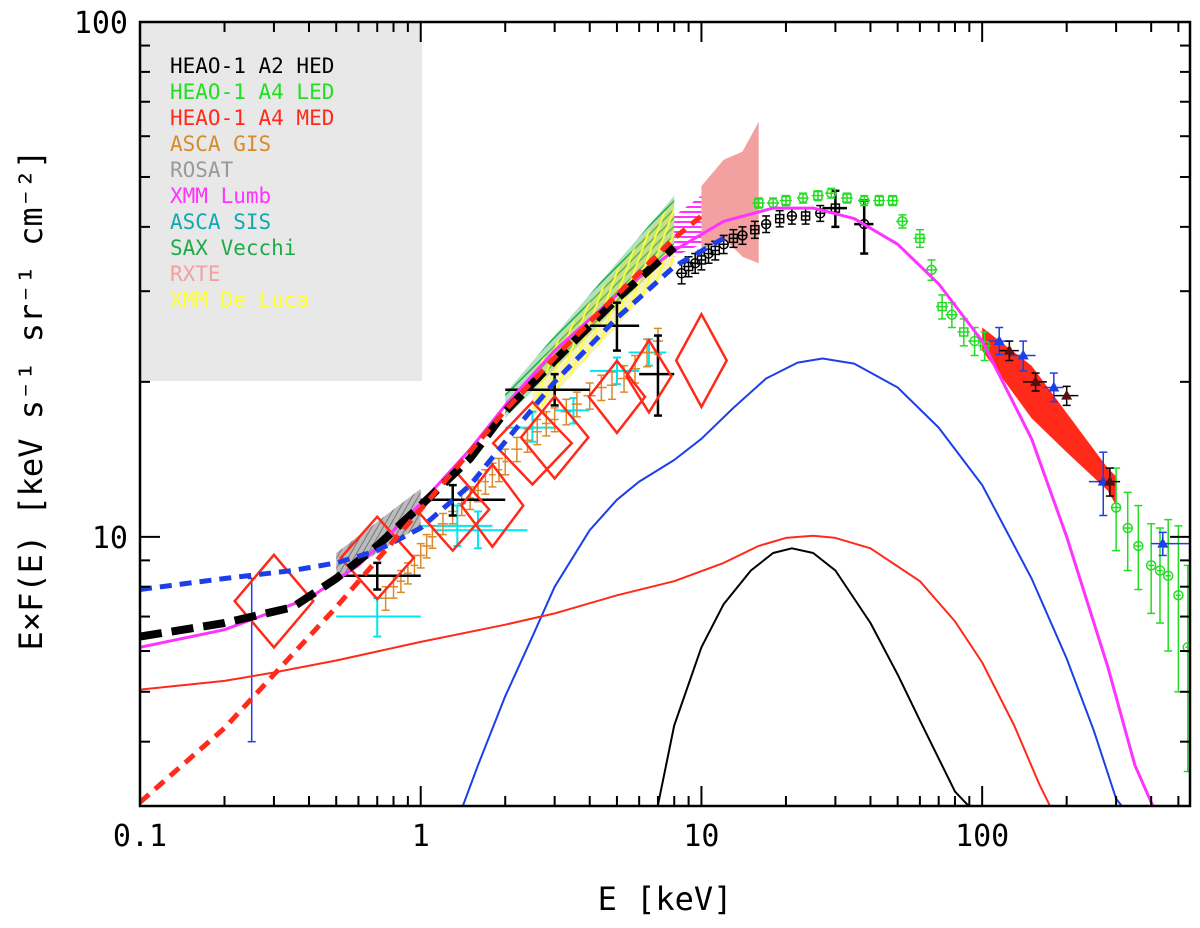  Describe the element at coordinates (140, 836) in the screenshot. I see `x-tick-label-0: 0.1` at that location.